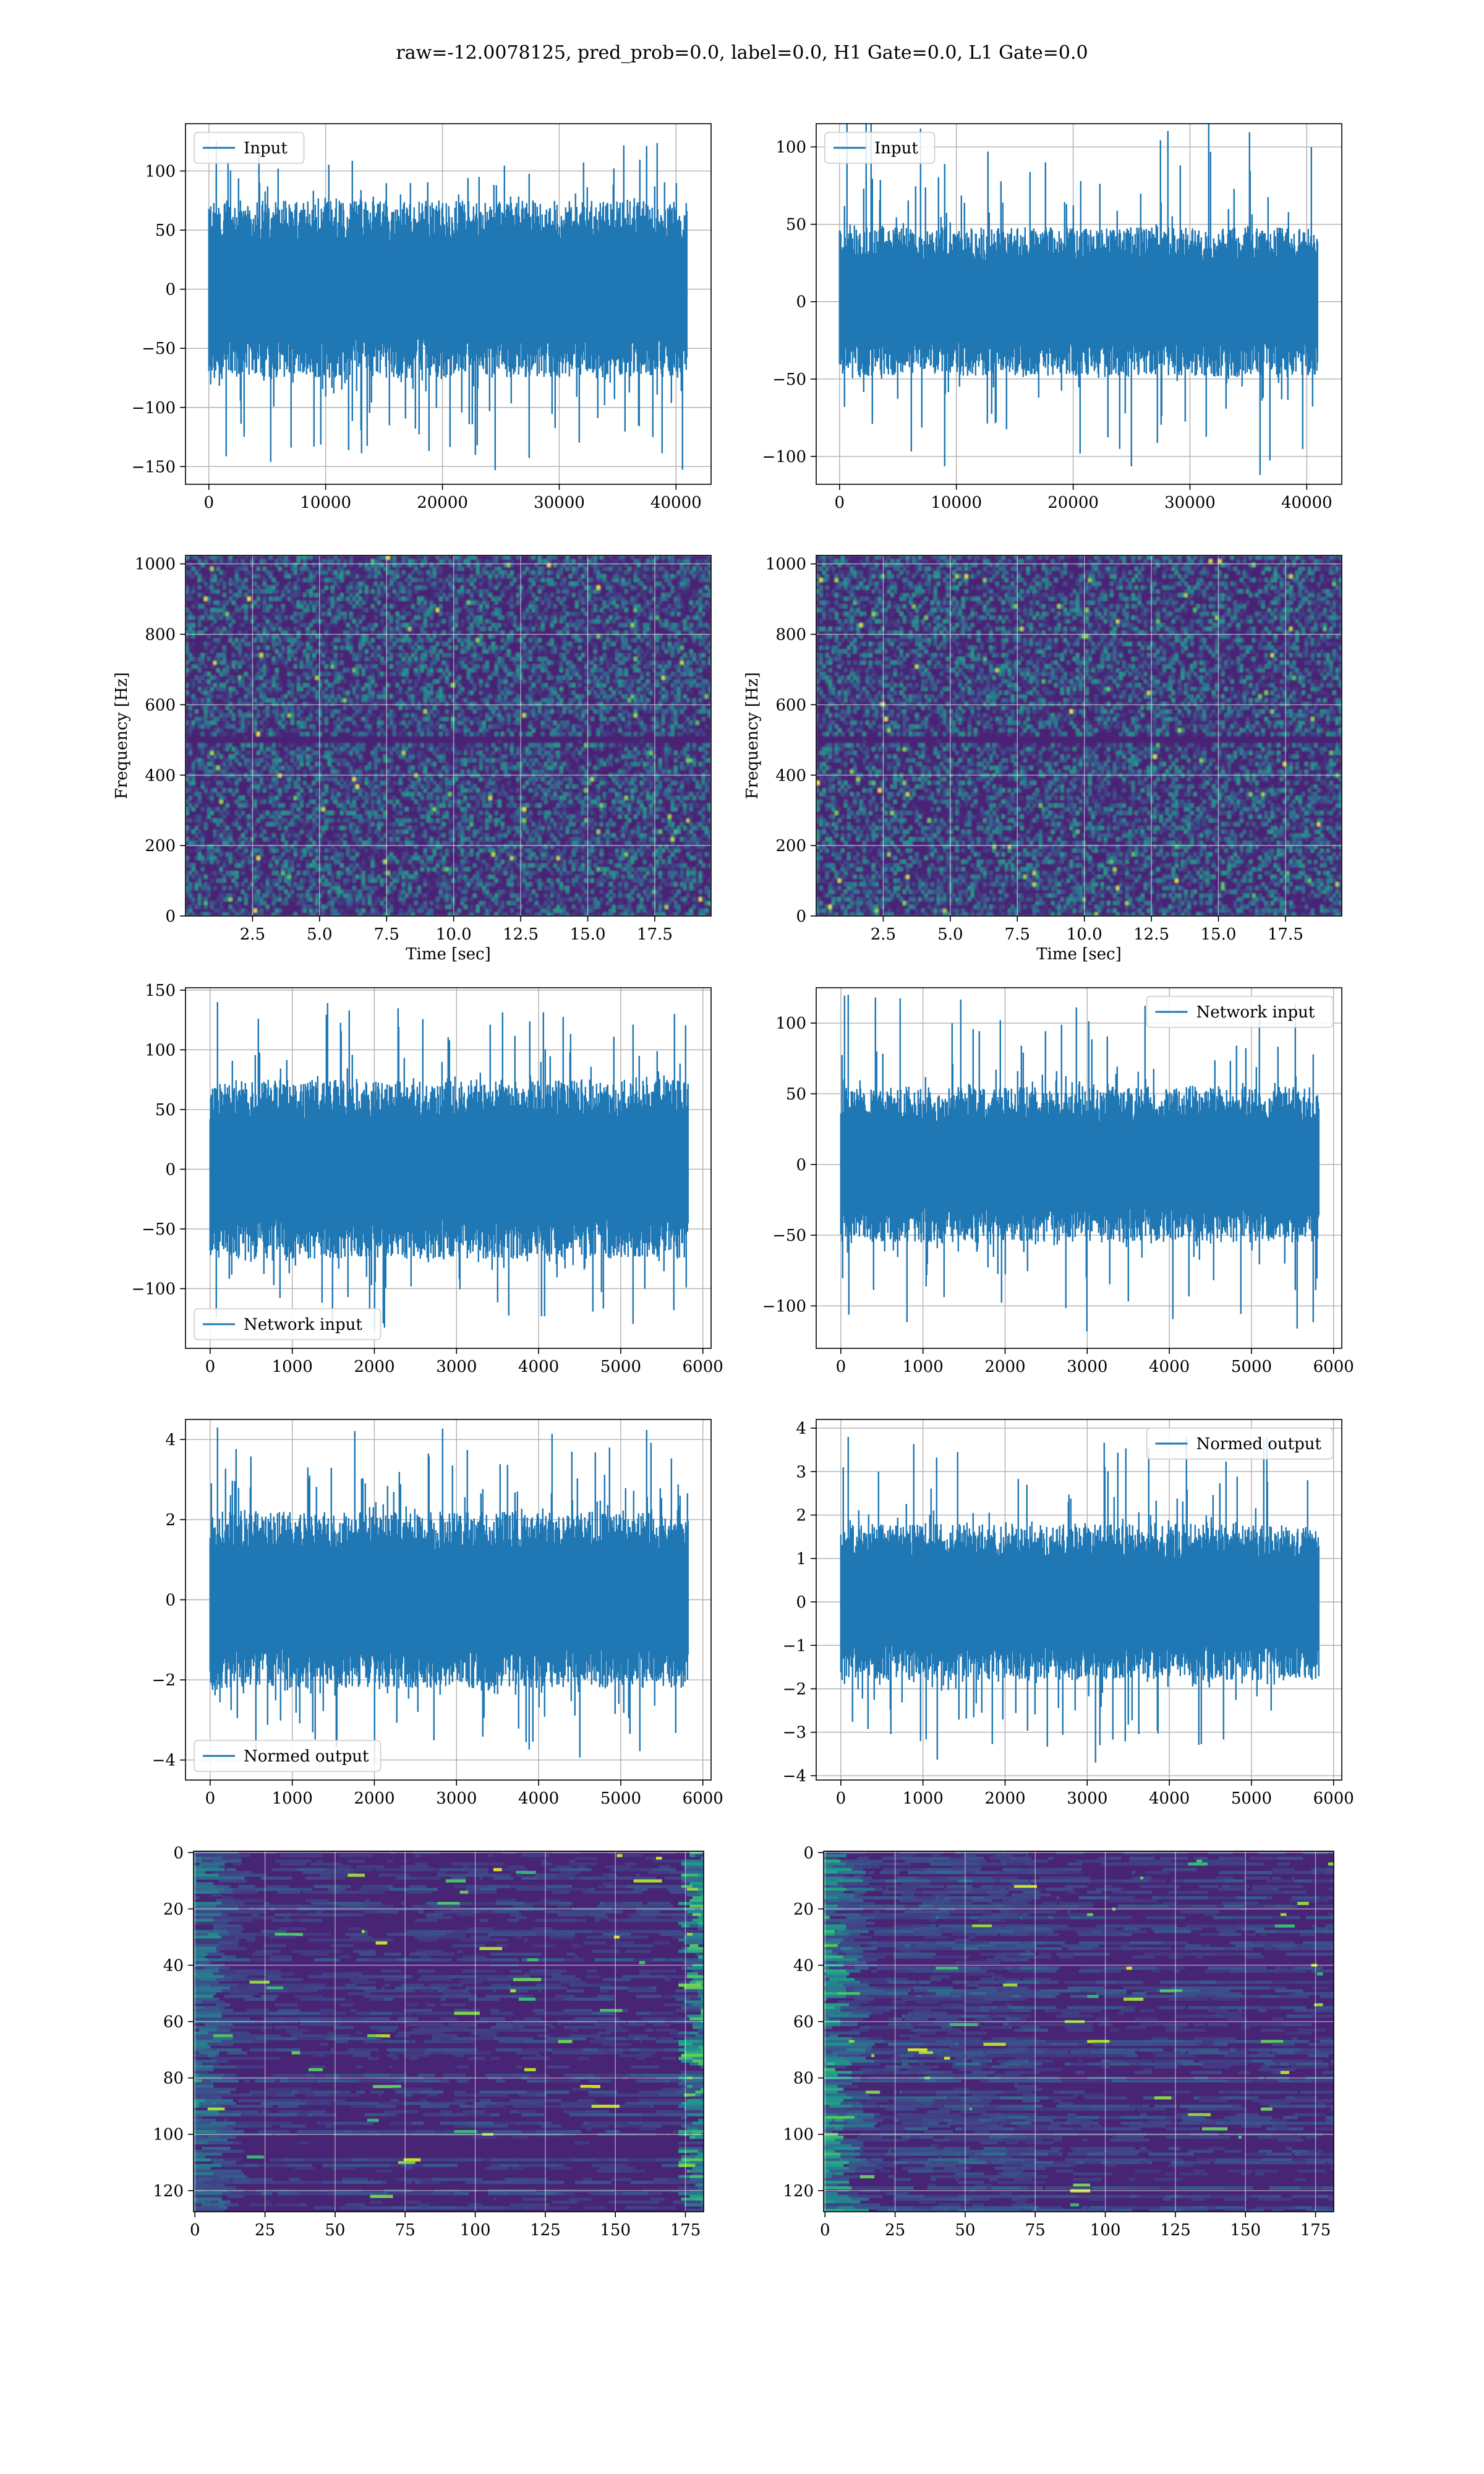 The image size is (1484, 2474). What do you see at coordinates (801, 1516) in the screenshot?
I see `y-tick-label: 2` at bounding box center [801, 1516].